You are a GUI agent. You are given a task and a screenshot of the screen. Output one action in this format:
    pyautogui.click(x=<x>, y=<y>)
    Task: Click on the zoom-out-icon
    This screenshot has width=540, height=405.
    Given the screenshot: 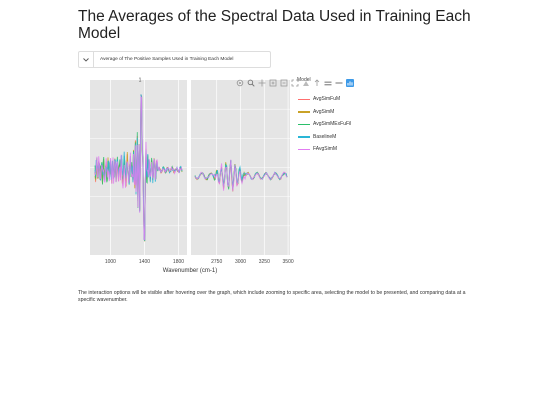 What is the action you would take?
    pyautogui.click(x=284, y=80)
    